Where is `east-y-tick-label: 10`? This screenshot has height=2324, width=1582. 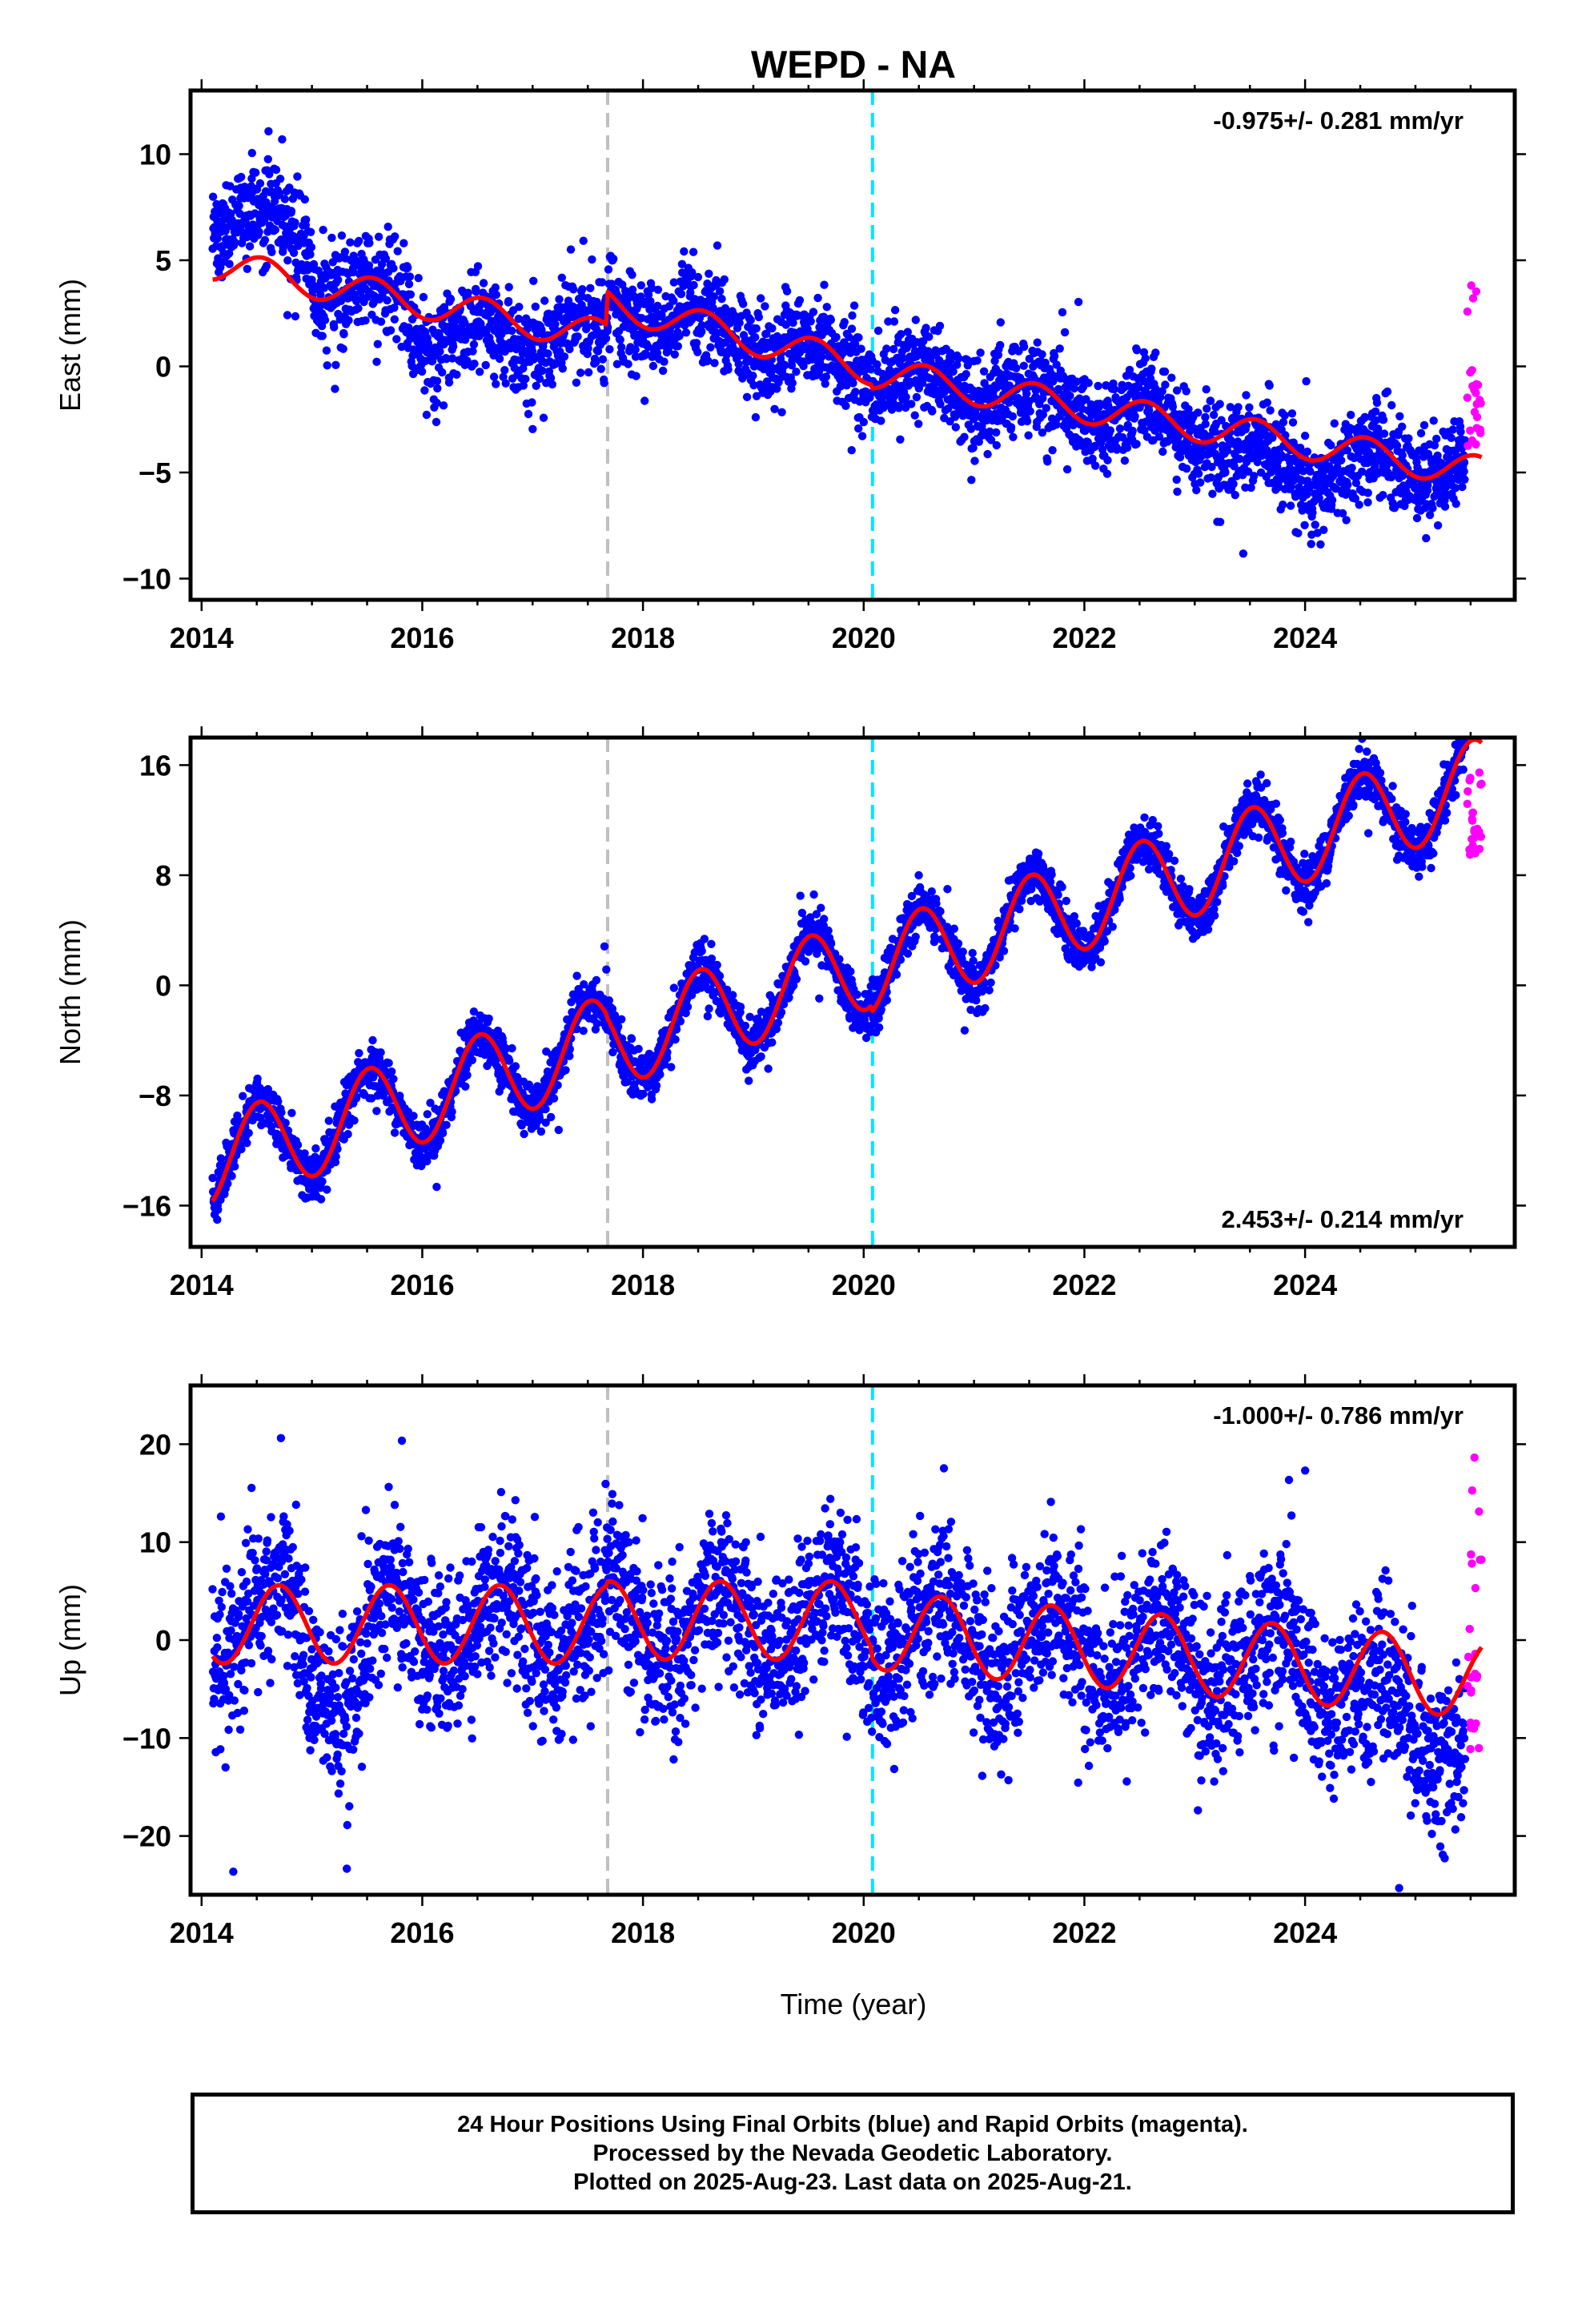
east-y-tick-label: 10 is located at coordinates (155, 155).